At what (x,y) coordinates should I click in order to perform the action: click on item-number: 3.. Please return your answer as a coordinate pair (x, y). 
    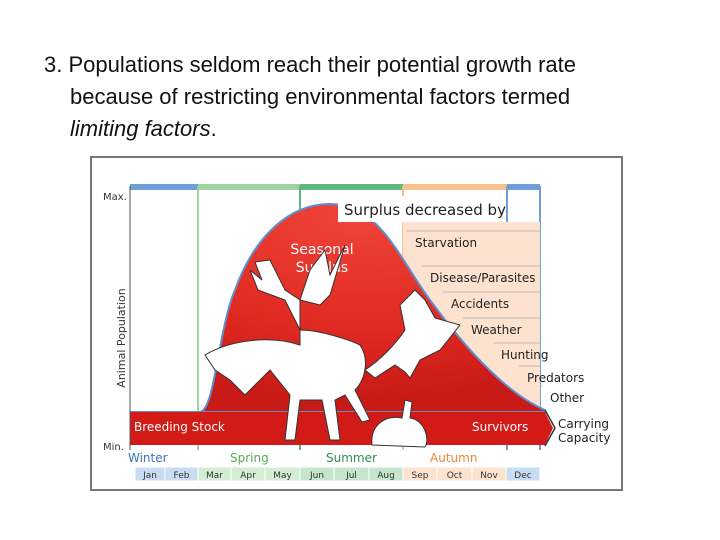
    Looking at the image, I should click on (53, 64).